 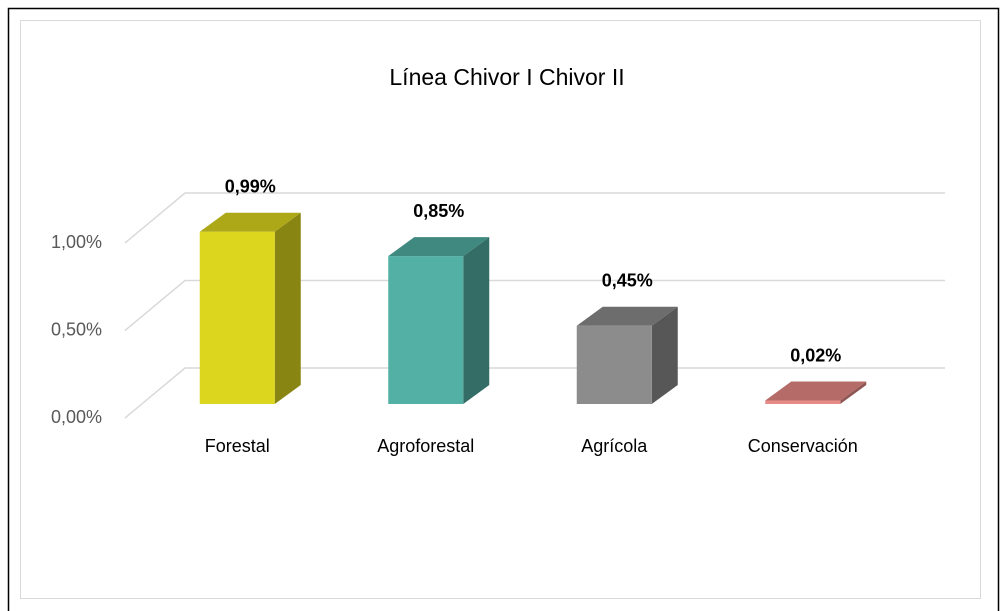 What do you see at coordinates (250, 186) in the screenshot?
I see `value-label: 0,99%` at bounding box center [250, 186].